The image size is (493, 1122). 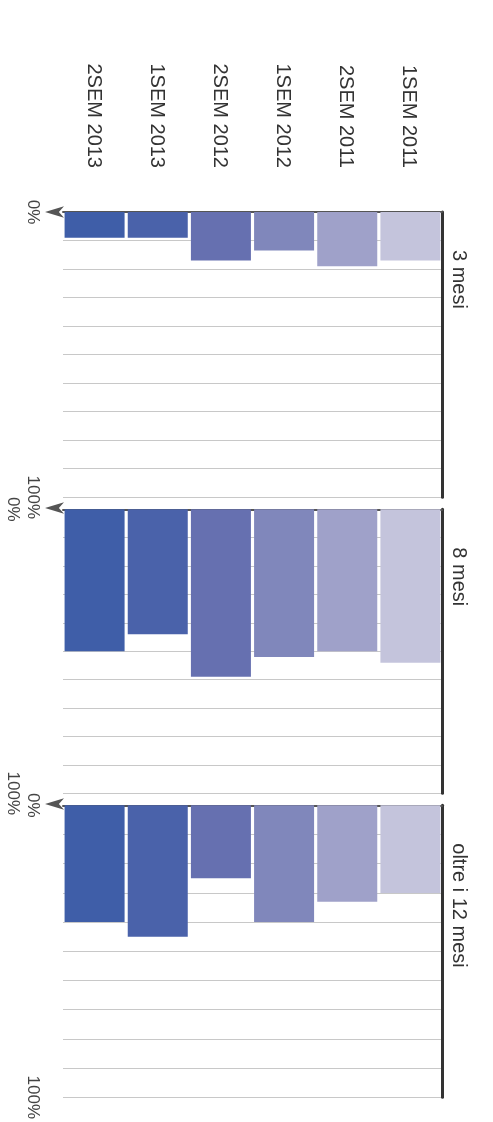 I want to click on x-tick-label: 2SEM 2012, so click(x=220, y=115).